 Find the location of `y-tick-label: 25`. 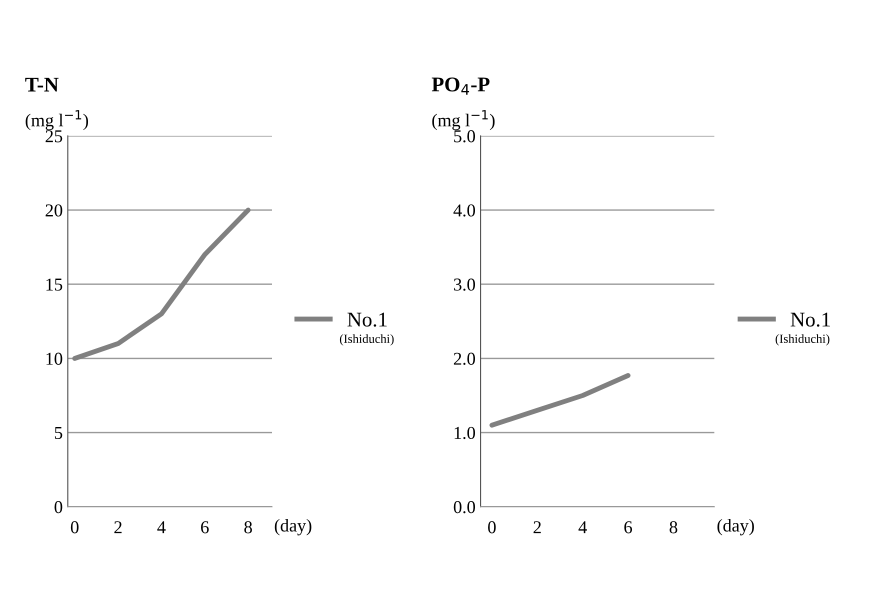

y-tick-label: 25 is located at coordinates (54, 136).